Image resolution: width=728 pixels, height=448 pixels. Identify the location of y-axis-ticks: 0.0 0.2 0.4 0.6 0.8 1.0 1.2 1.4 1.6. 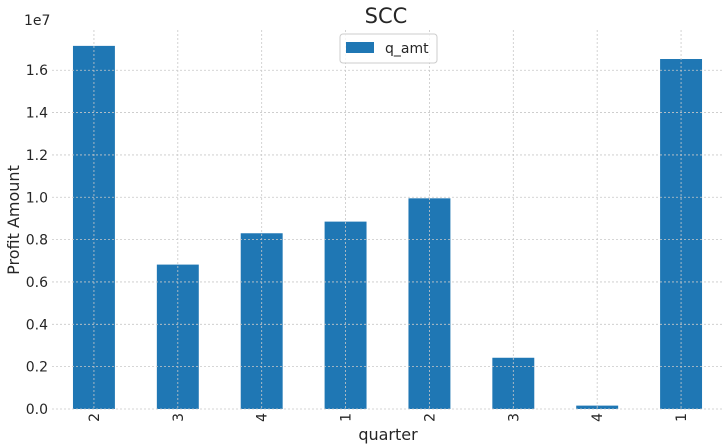
(37, 240).